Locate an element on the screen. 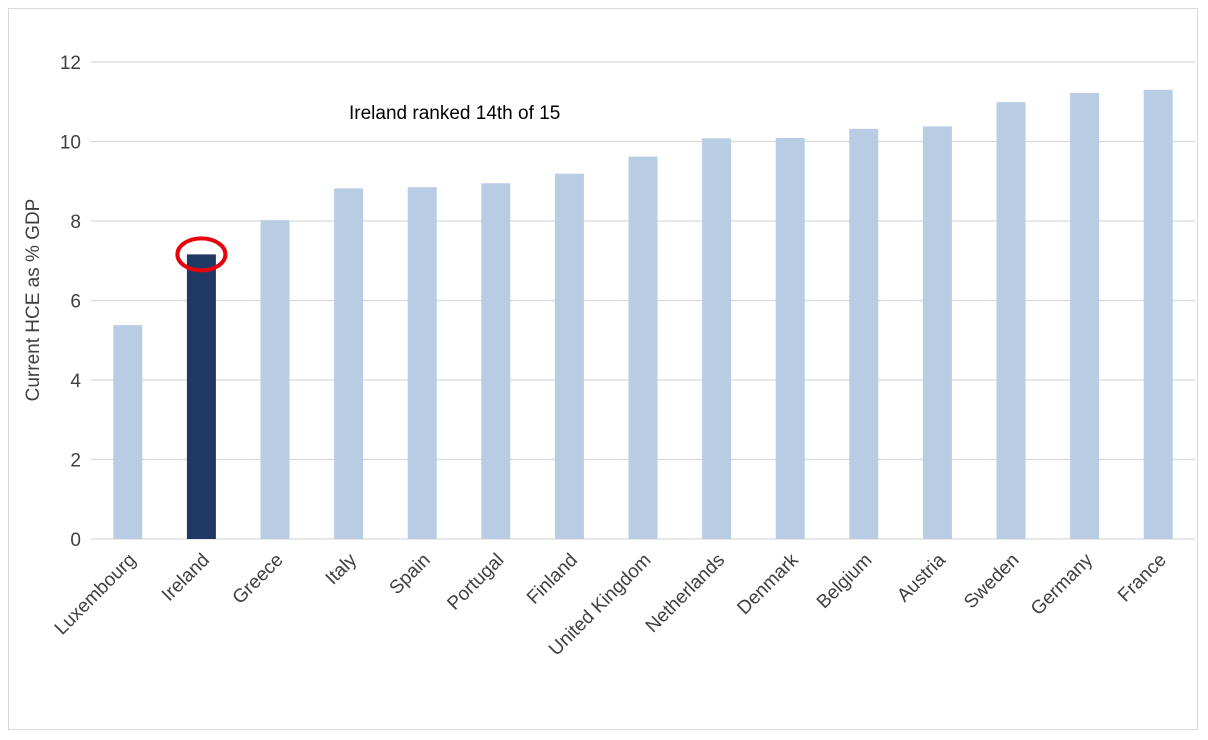 The width and height of the screenshot is (1208, 740). y-tick-label: 6 is located at coordinates (75, 302).